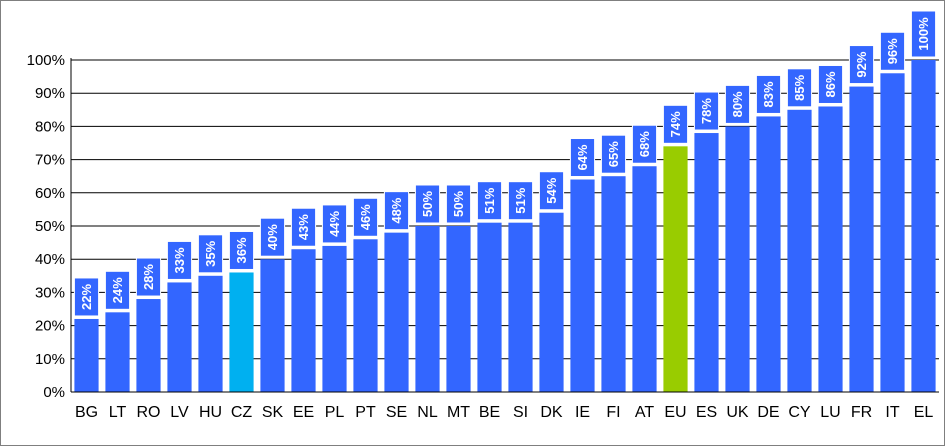 This screenshot has height=446, width=945. I want to click on bar-ee, so click(303, 320).